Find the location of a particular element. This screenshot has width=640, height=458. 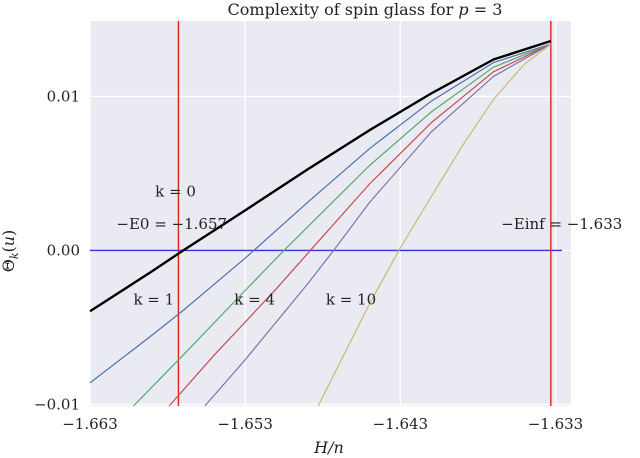

chart-title: Complexity of spin glass for p = 3 is located at coordinates (365, 9).